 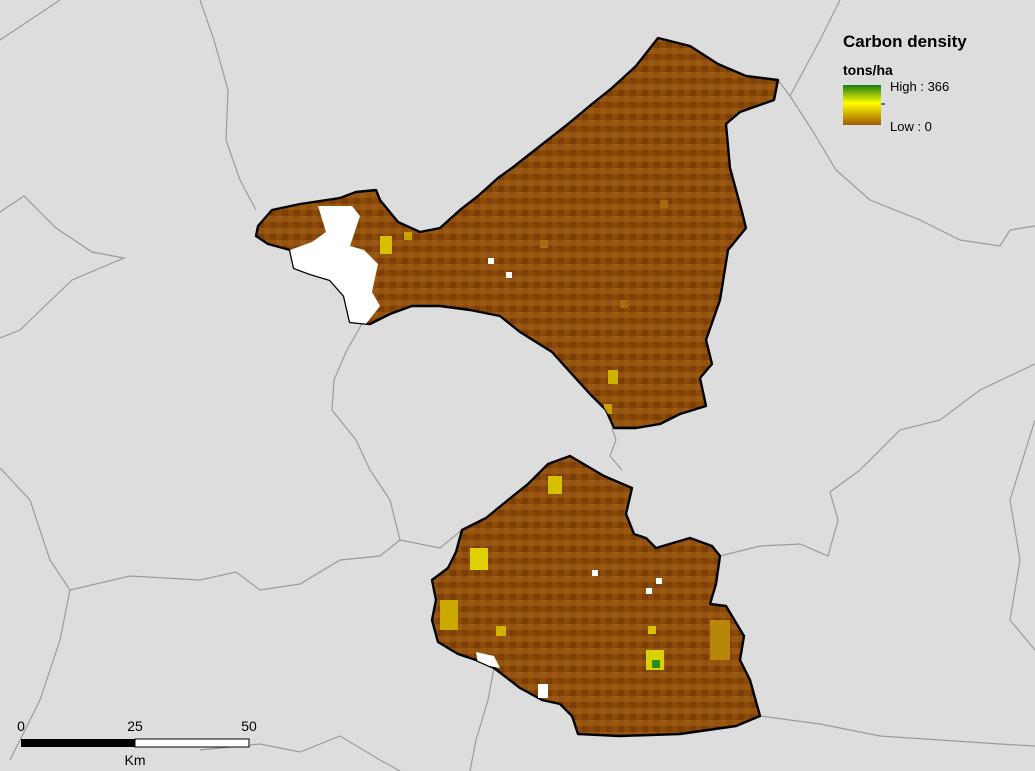 I want to click on legend-units: tons/ha, so click(x=868, y=70).